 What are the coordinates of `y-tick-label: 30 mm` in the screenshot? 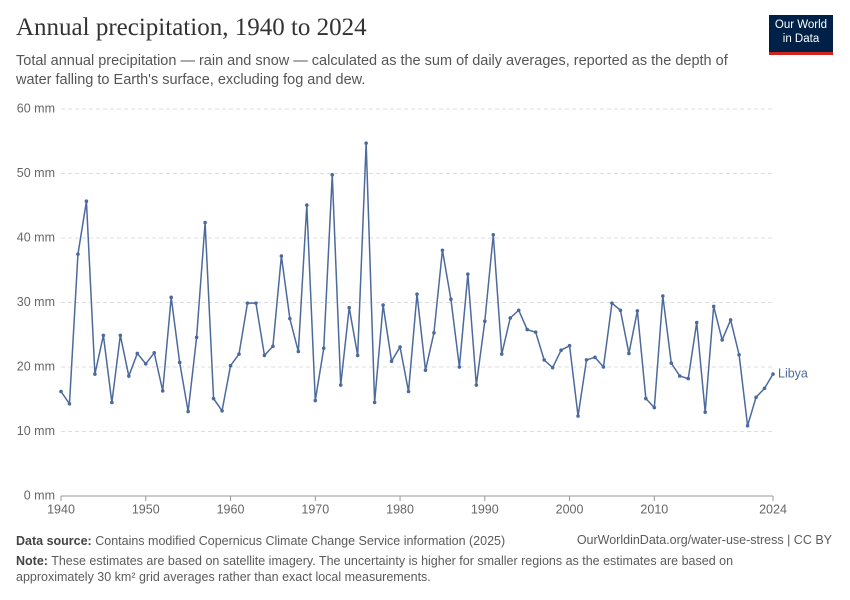 It's located at (36, 302).